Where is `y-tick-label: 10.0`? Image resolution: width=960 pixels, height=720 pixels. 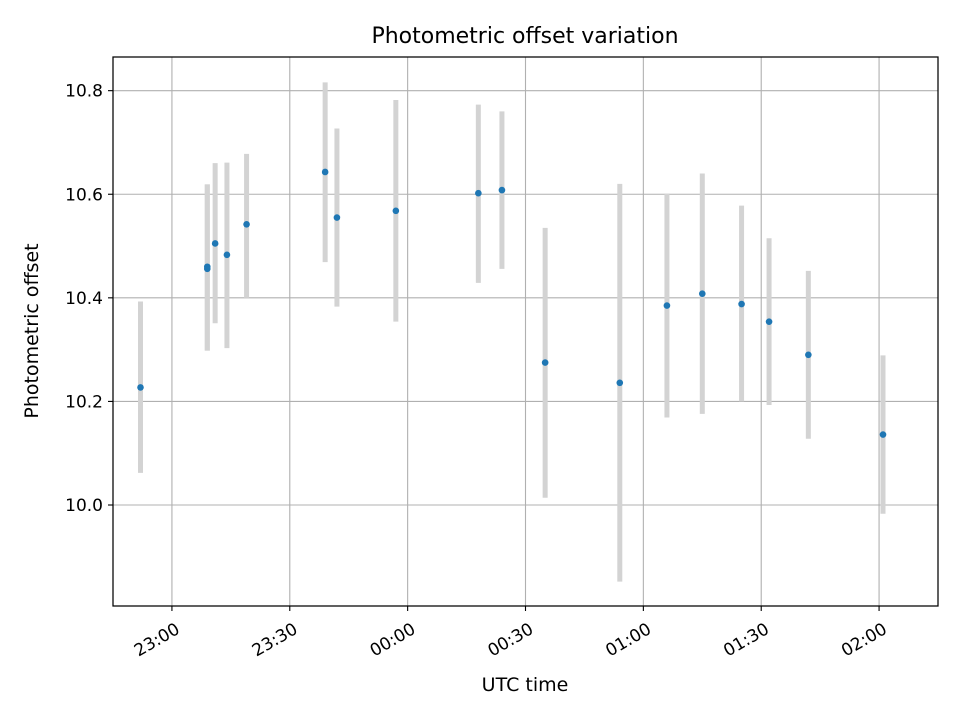
y-tick-label: 10.0 is located at coordinates (84, 506).